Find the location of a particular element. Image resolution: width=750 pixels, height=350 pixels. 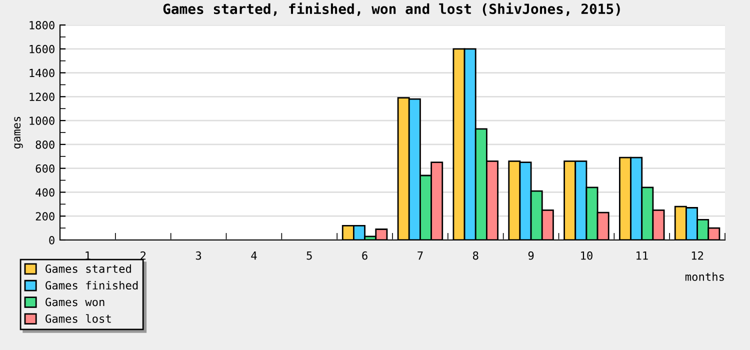

y-tick-label: 1200 is located at coordinates (42, 97).